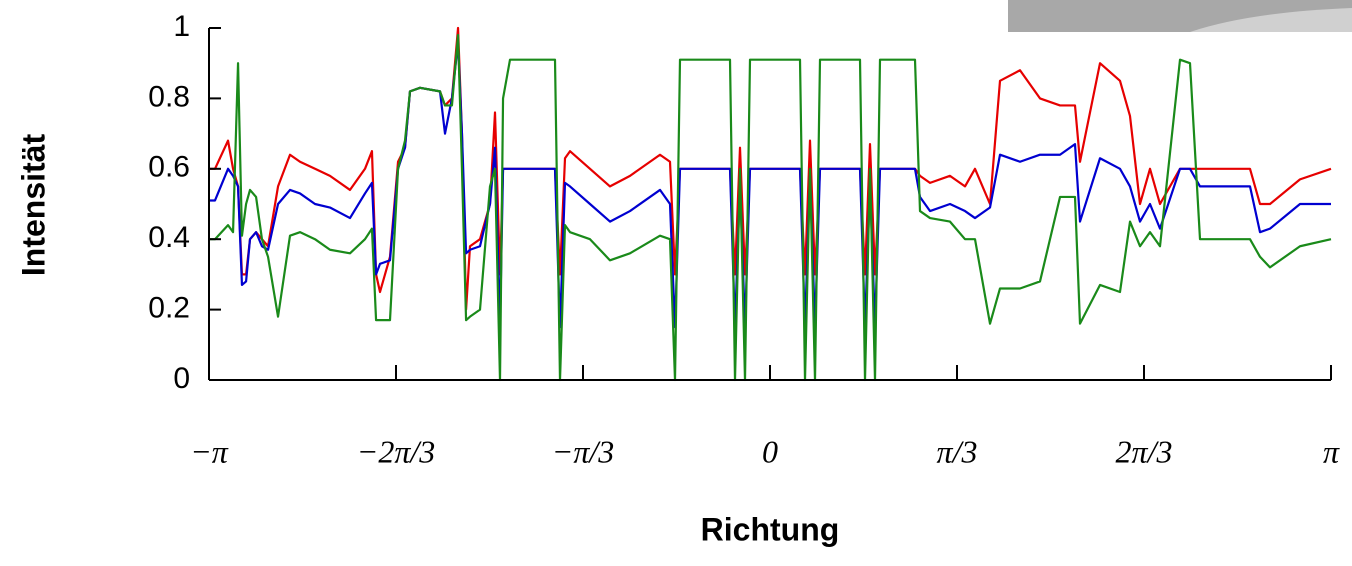  I want to click on x-axis-label: Richtung, so click(770, 529).